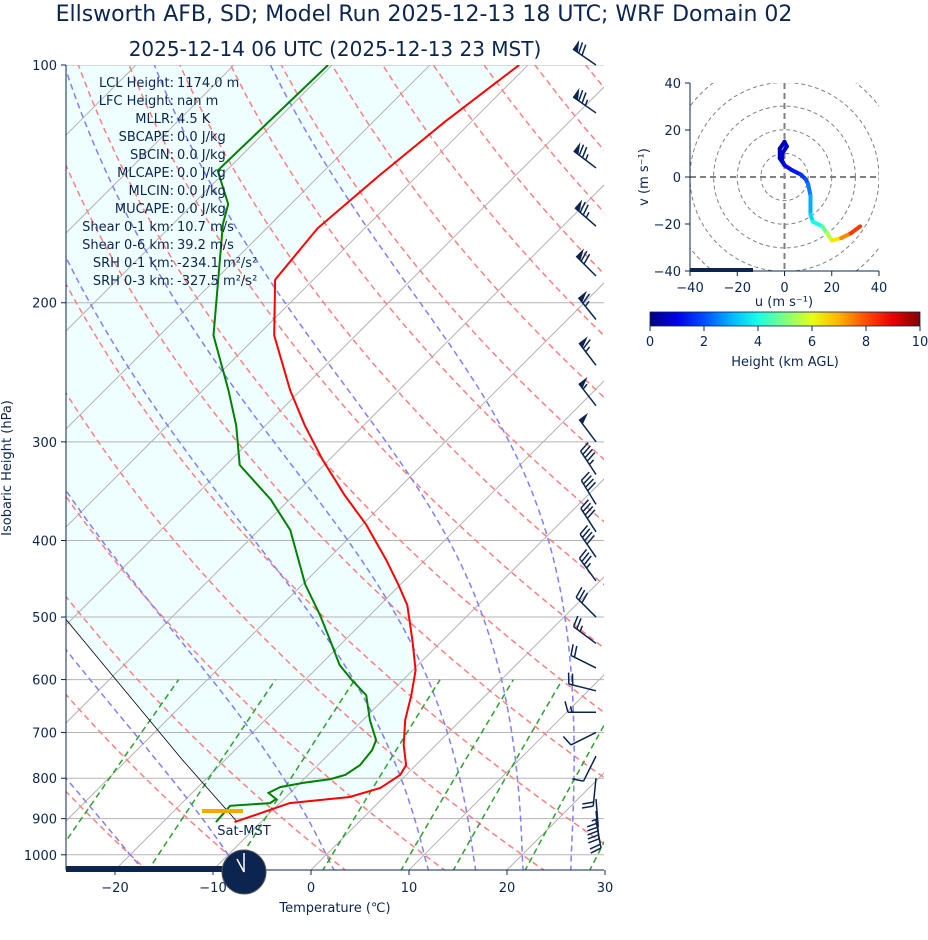  What do you see at coordinates (650, 342) in the screenshot?
I see `colorbar-tick-label: 0` at bounding box center [650, 342].